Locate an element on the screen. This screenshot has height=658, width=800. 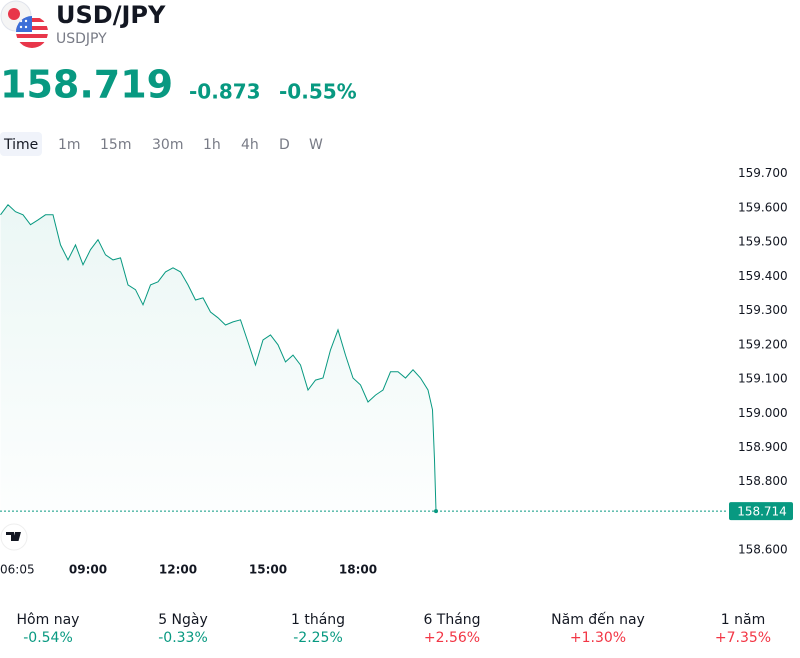
x-tick-label: 15:00 is located at coordinates (268, 570).